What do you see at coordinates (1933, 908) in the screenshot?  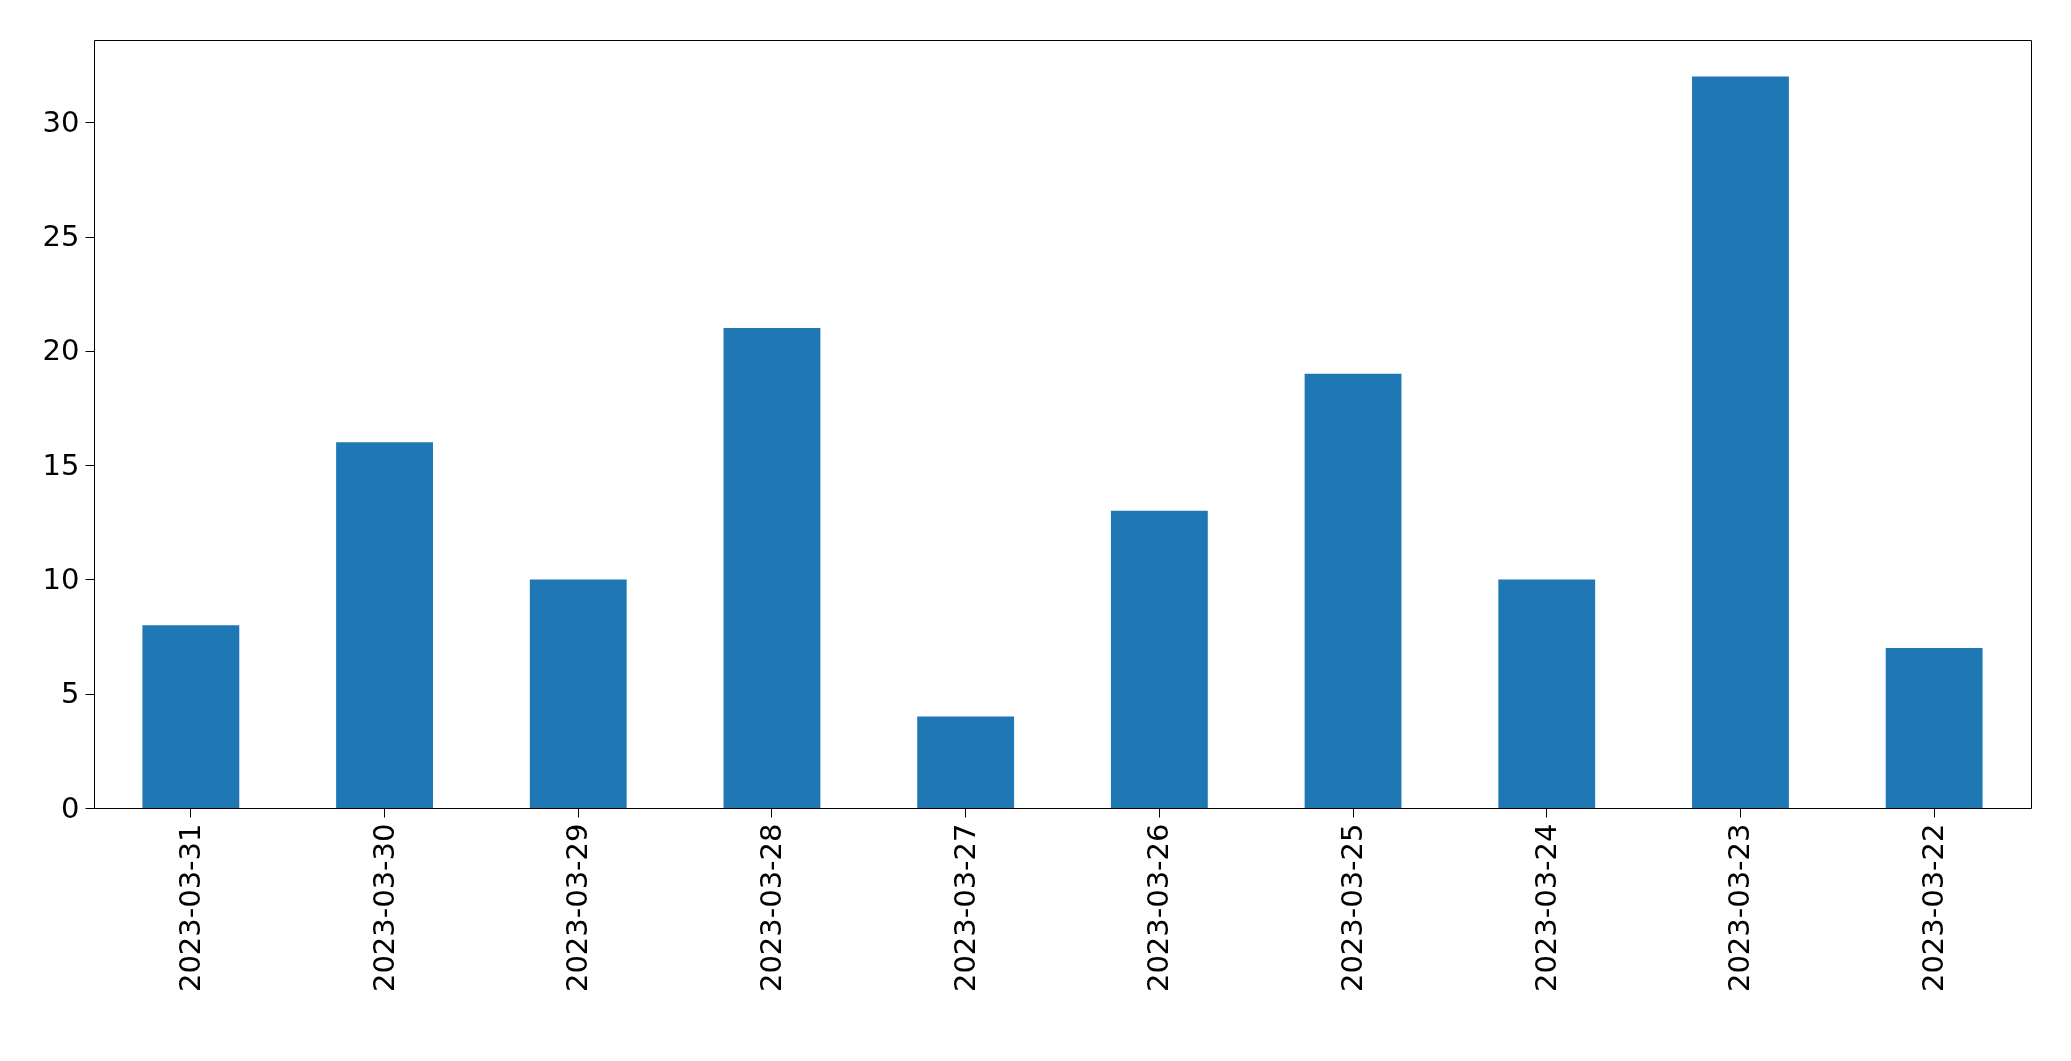 I see `x-tick-label: 2023-03-22` at bounding box center [1933, 908].